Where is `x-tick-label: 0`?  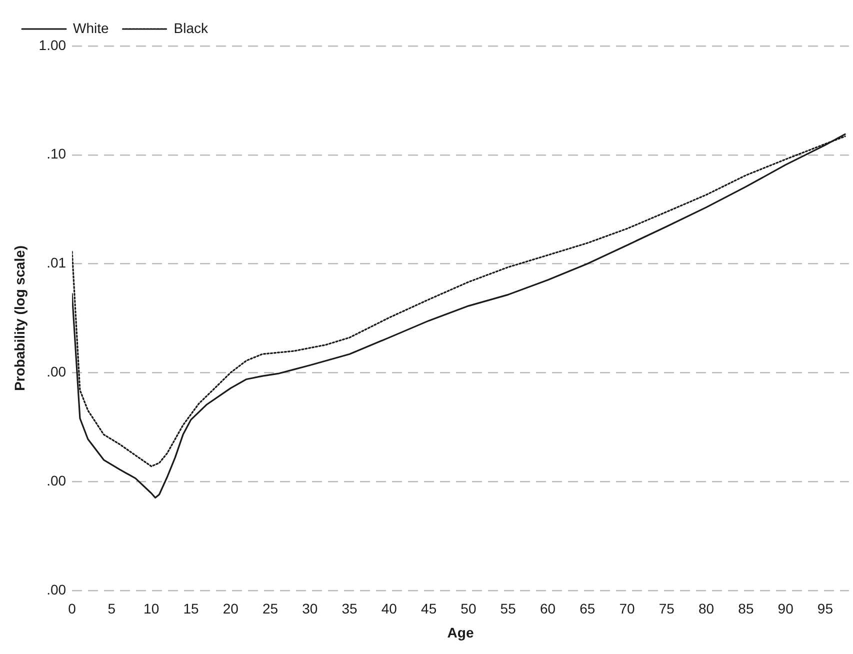
x-tick-label: 0 is located at coordinates (72, 608).